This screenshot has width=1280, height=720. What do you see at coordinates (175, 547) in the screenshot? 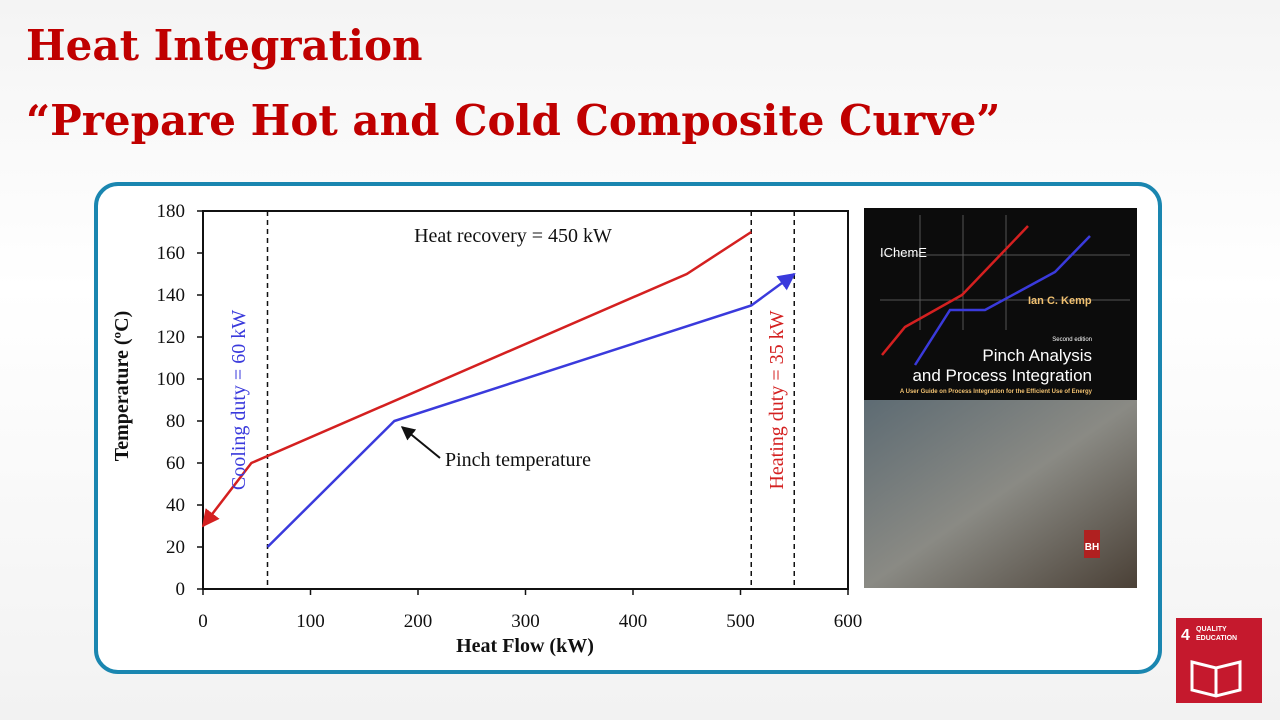
I see `y-tick-label: 20` at bounding box center [175, 547].